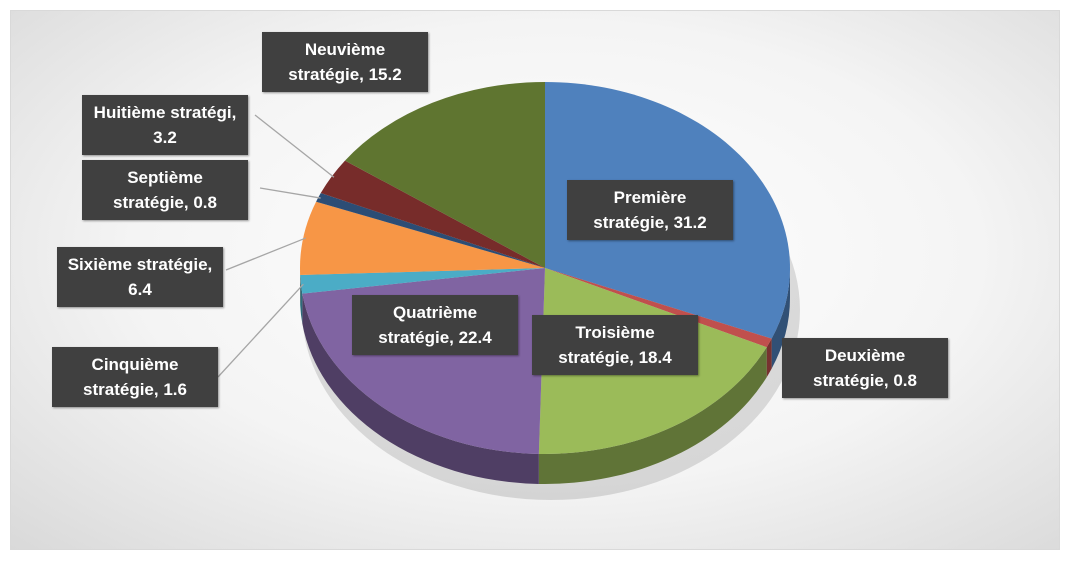 This screenshot has width=1070, height=563. I want to click on data-label: Sixième stratégie, 6.4, so click(140, 277).